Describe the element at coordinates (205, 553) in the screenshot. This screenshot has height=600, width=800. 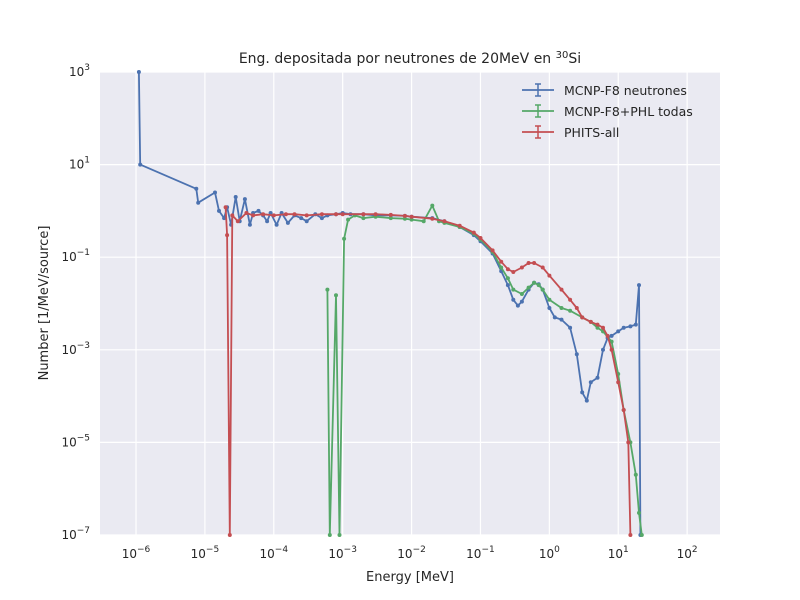
I see `x-tick-label: 10⁻⁵` at that location.